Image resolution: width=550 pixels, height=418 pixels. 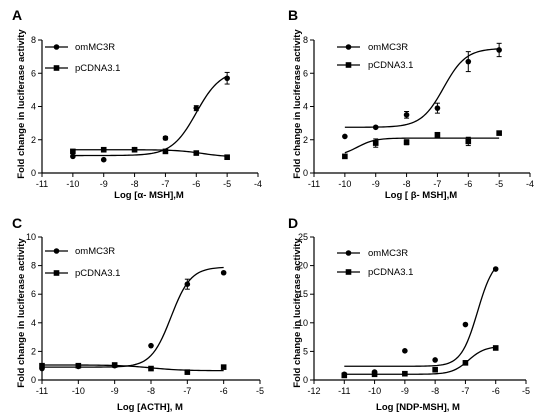 I want to click on y-tick-label: 10, so click(x=31, y=237).